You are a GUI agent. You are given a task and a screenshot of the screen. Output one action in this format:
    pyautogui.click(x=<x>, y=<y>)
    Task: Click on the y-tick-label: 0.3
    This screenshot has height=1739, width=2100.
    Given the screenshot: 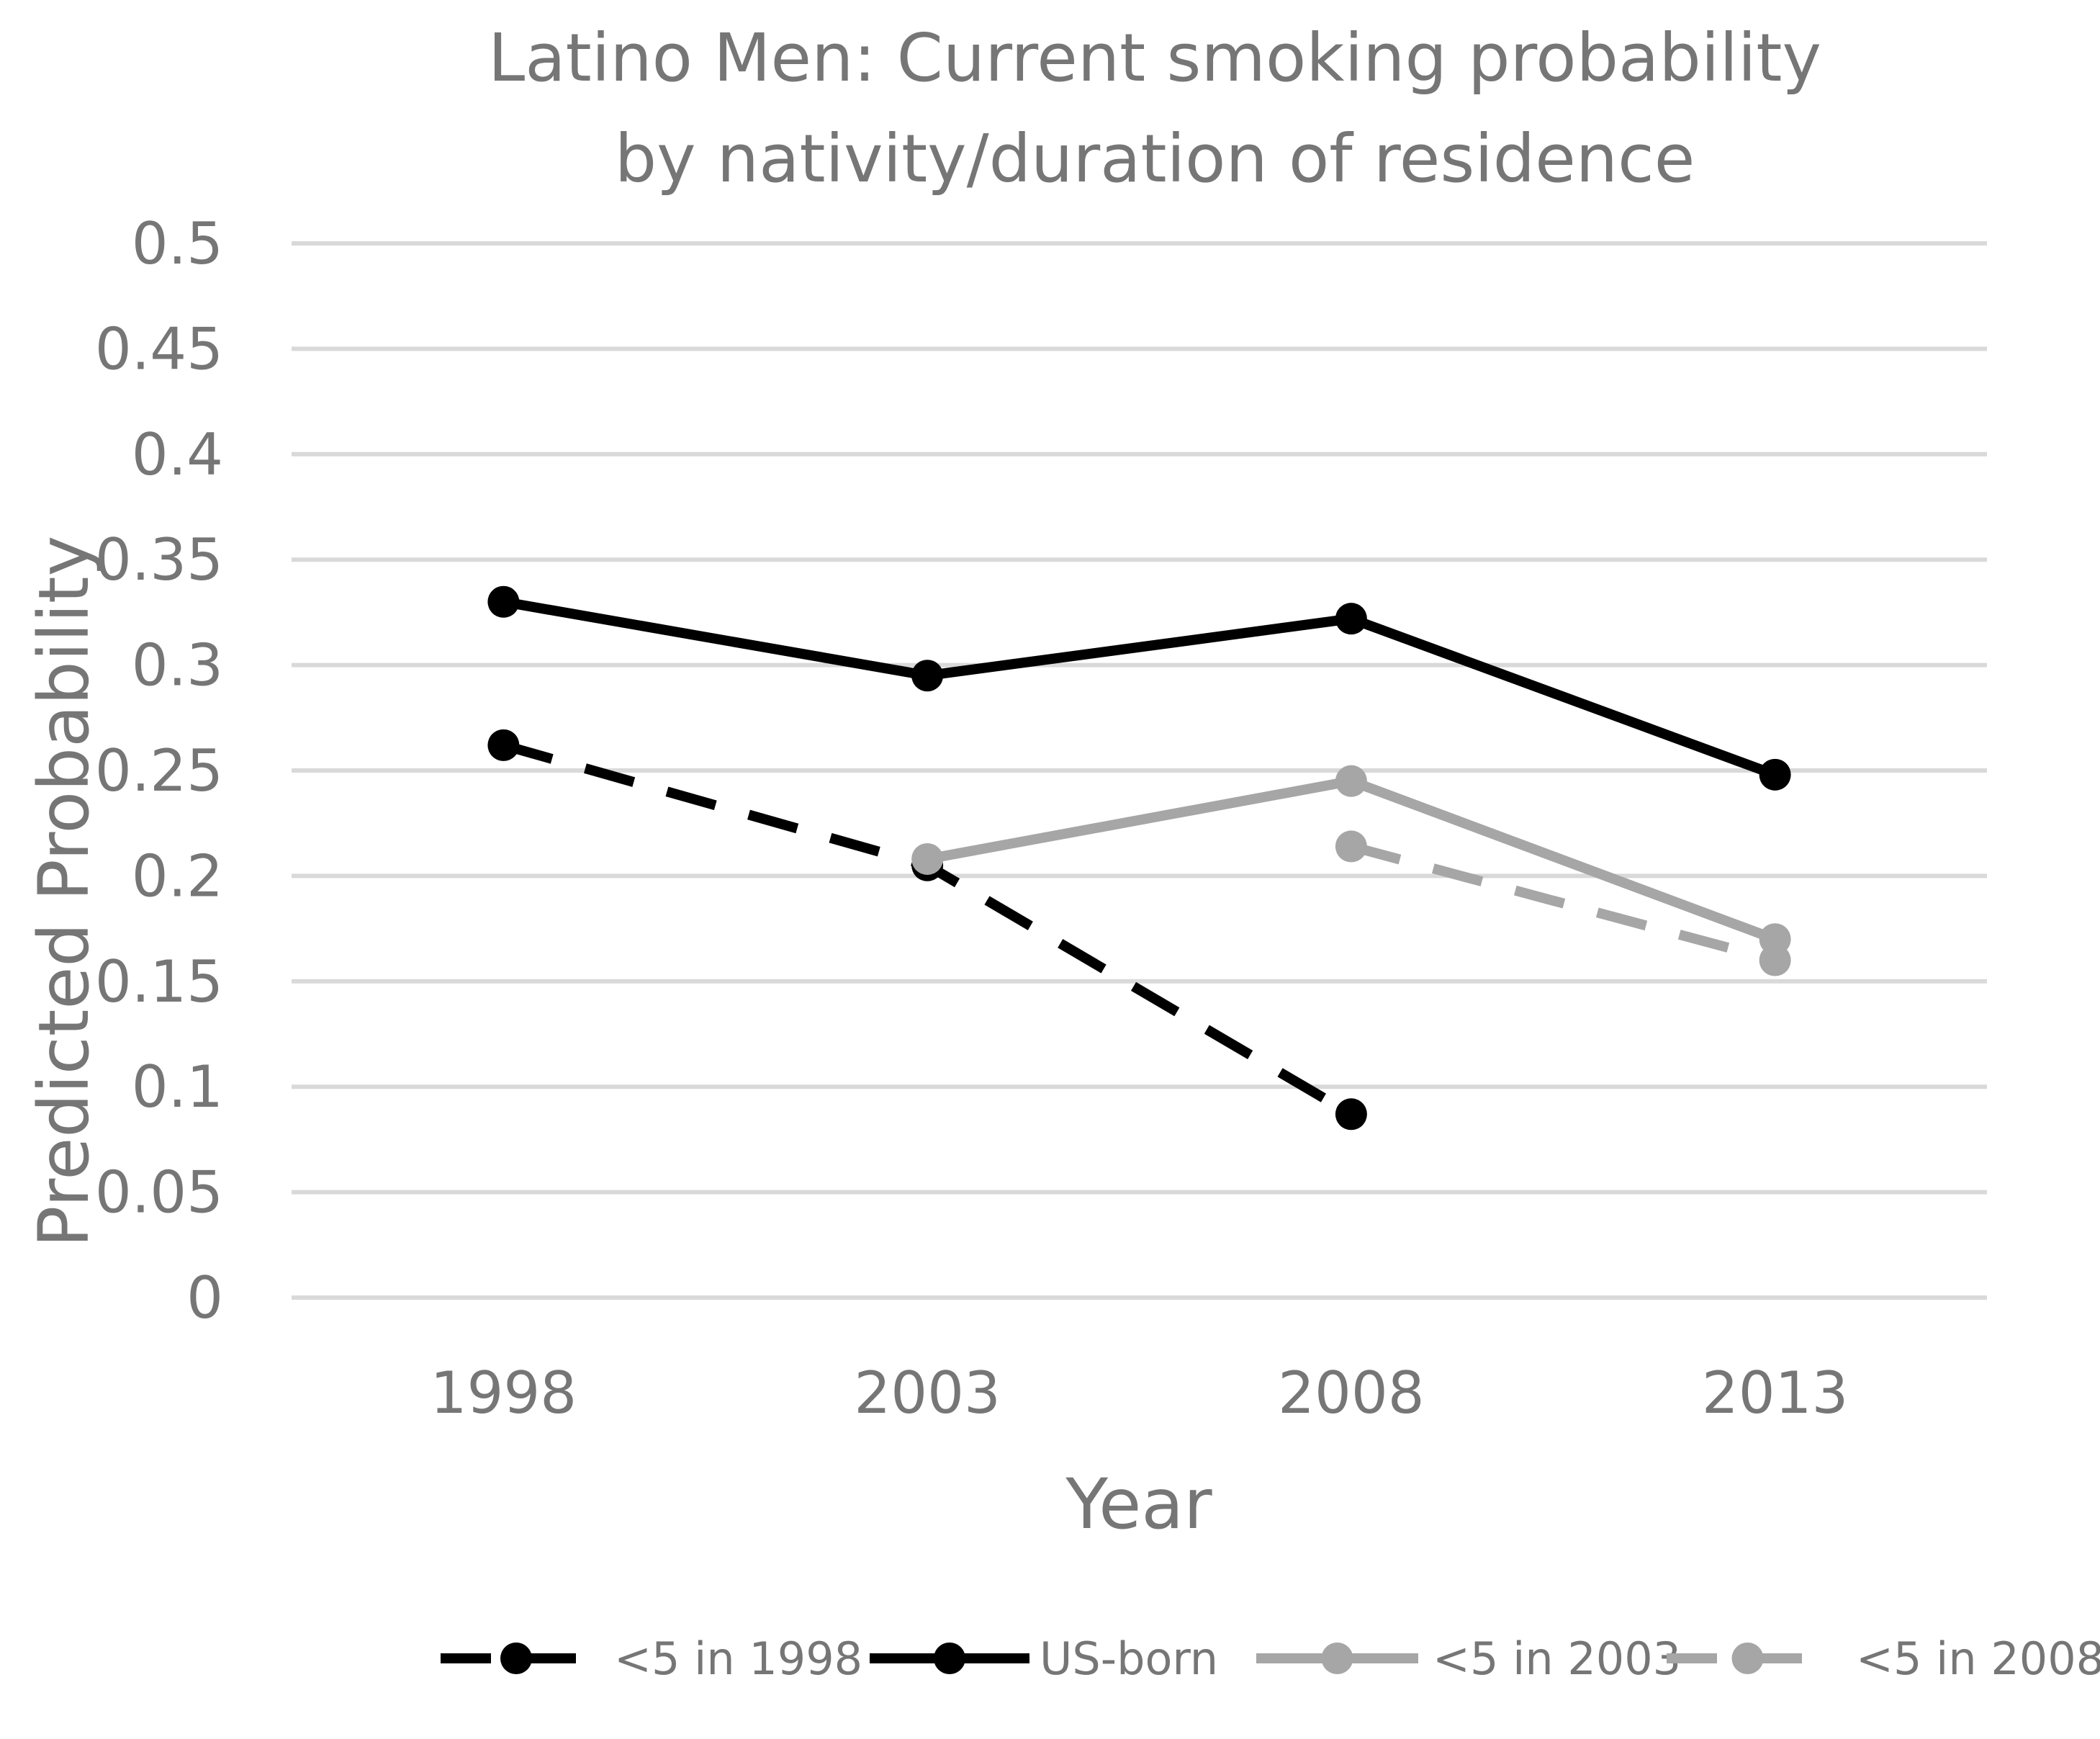 What is the action you would take?
    pyautogui.click(x=177, y=665)
    